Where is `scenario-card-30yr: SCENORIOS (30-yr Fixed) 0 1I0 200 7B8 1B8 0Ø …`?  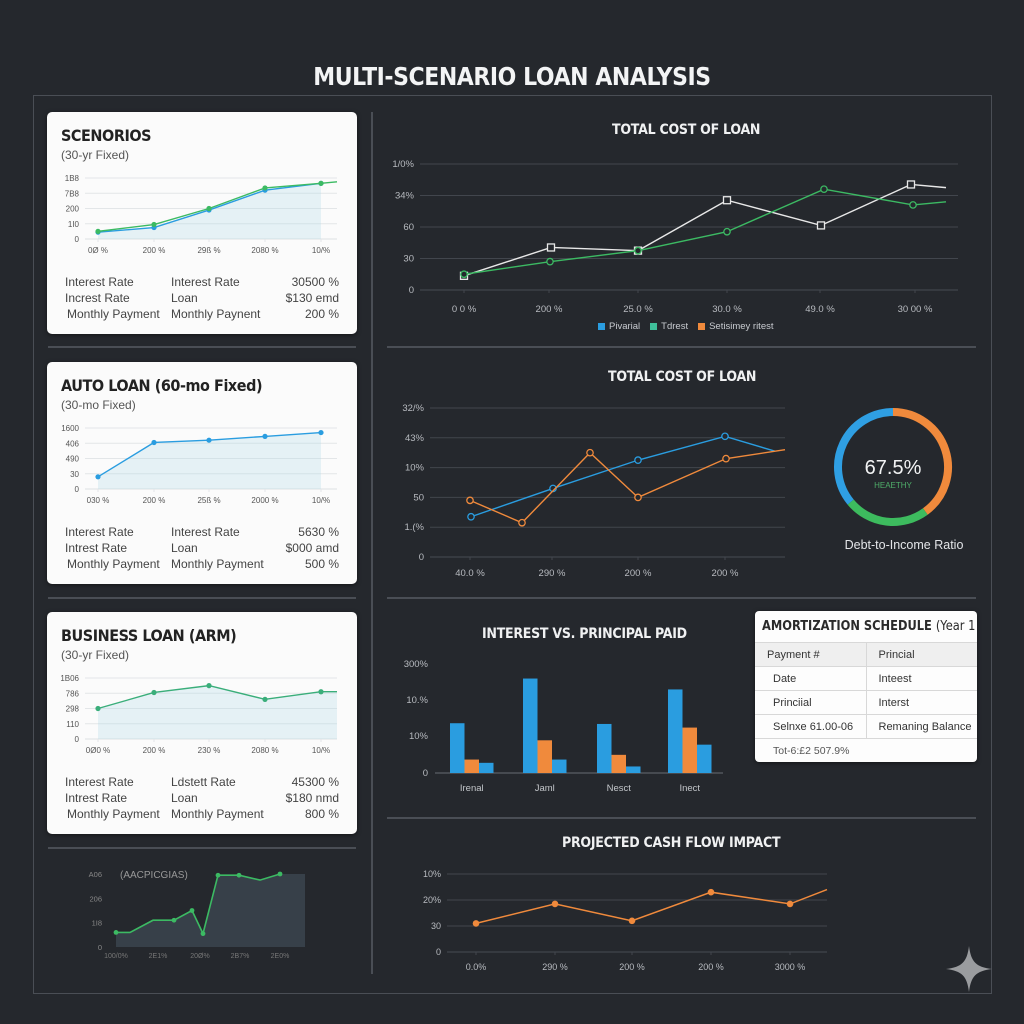 scenario-card-30yr: SCENORIOS (30-yr Fixed) 0 1I0 200 7B8 1B8 0Ø … is located at coordinates (202, 223).